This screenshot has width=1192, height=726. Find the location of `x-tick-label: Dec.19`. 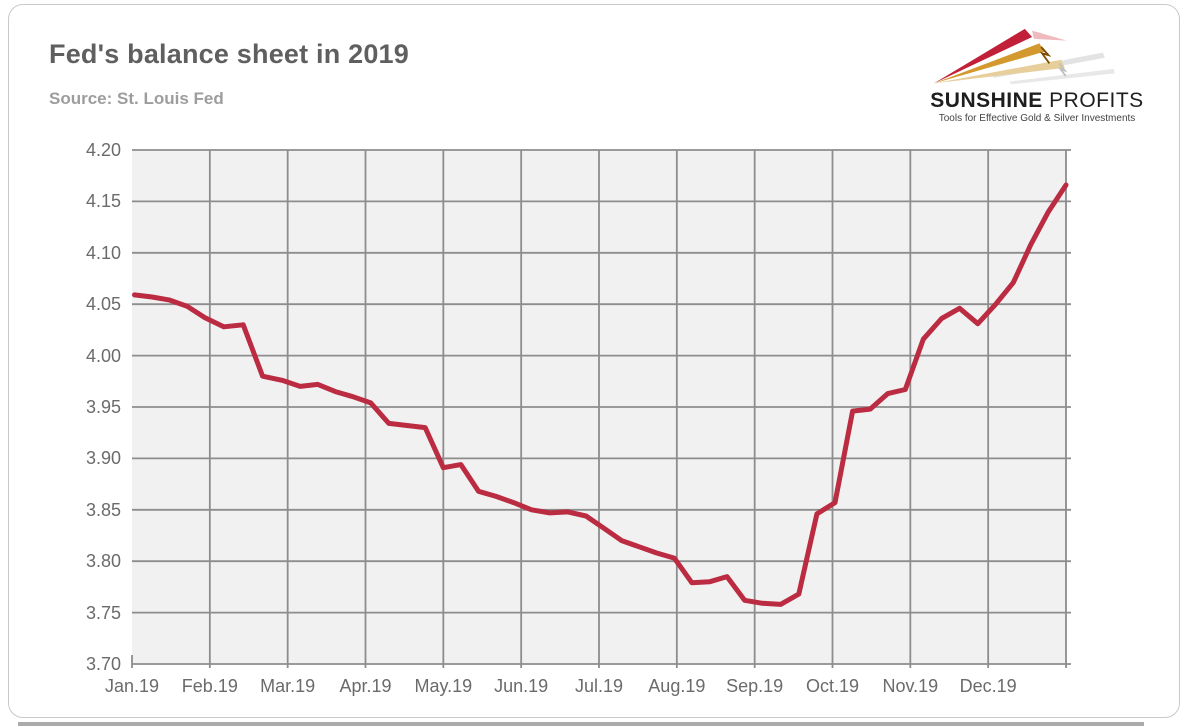

x-tick-label: Dec.19 is located at coordinates (988, 686).